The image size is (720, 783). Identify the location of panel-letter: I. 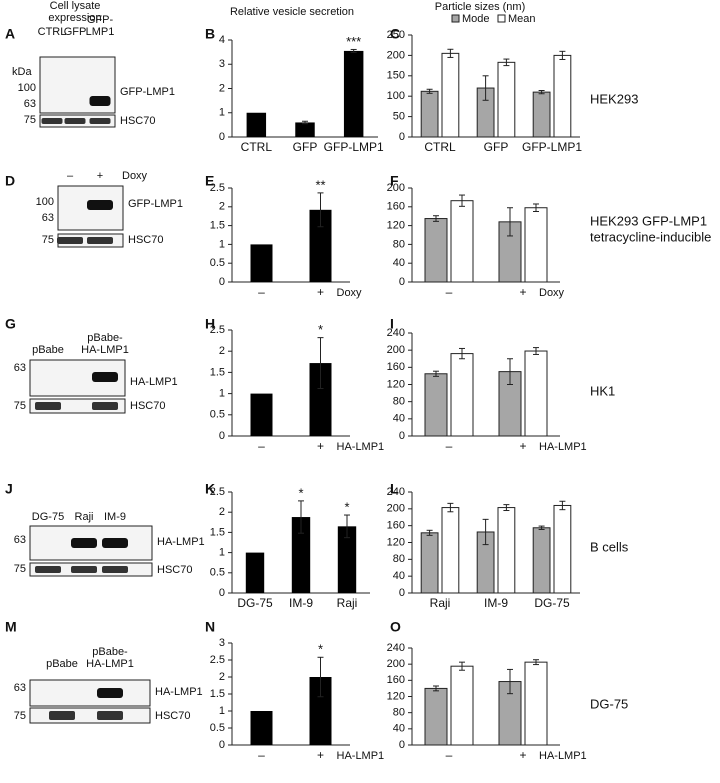
(392, 324).